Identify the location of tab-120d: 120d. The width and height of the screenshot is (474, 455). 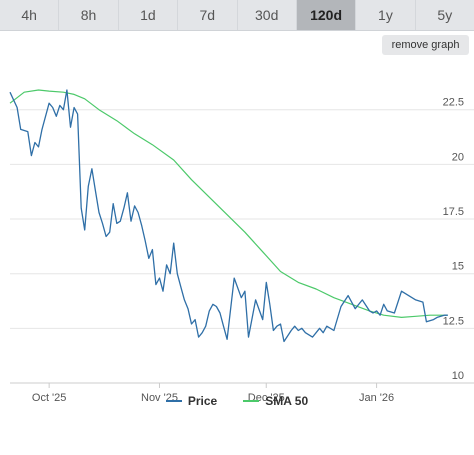
(326, 15).